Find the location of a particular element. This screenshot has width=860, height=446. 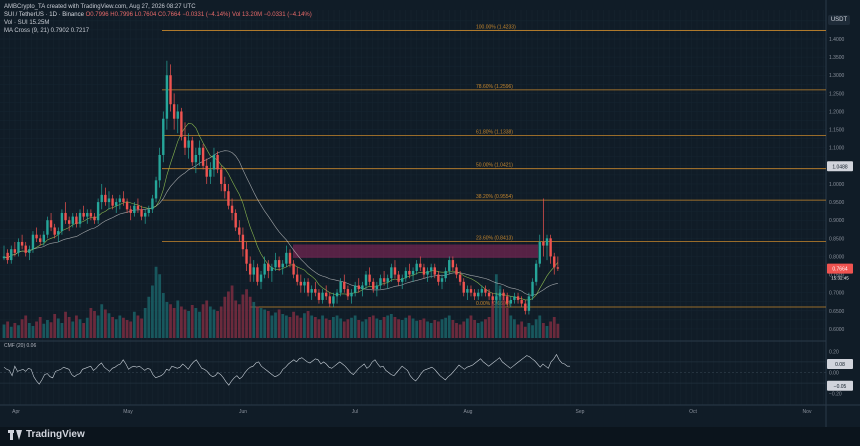

tradingview-logo-icon is located at coordinates (15, 434).